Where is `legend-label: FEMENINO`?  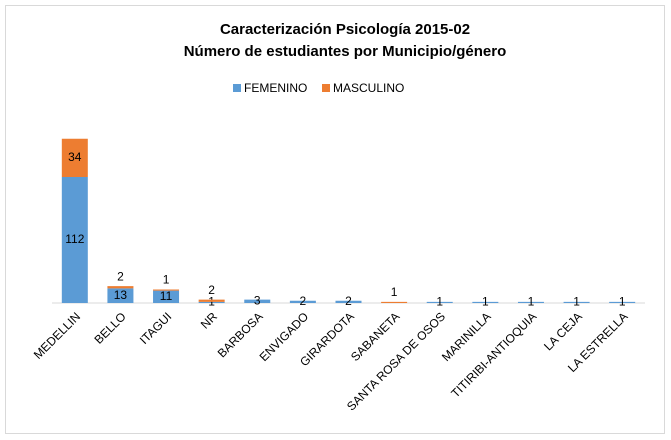
legend-label: FEMENINO is located at coordinates (275, 88).